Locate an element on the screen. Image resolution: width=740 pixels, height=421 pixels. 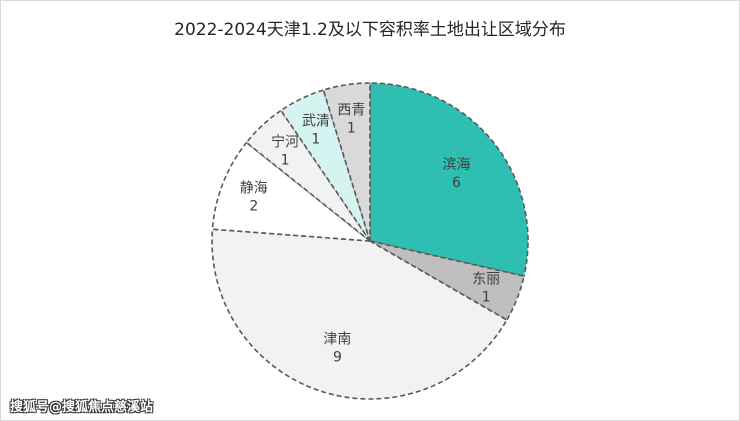
slice-label-value: 9 is located at coordinates (337, 358).